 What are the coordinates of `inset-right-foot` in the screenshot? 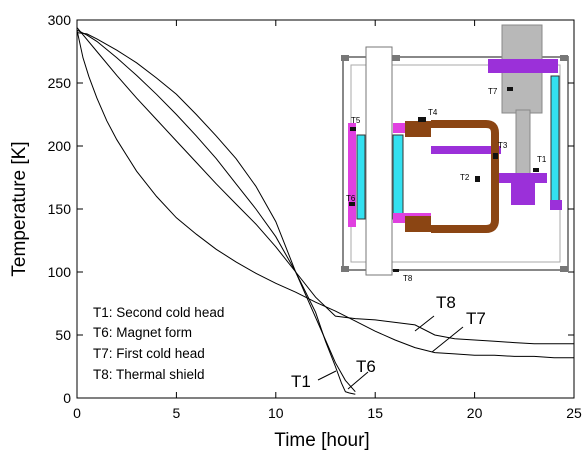 It's located at (556, 205).